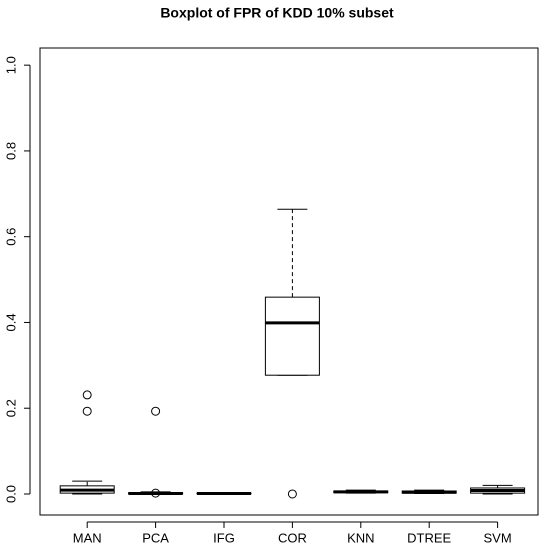  Describe the element at coordinates (87, 537) in the screenshot. I see `x-tick-label: MAN` at that location.